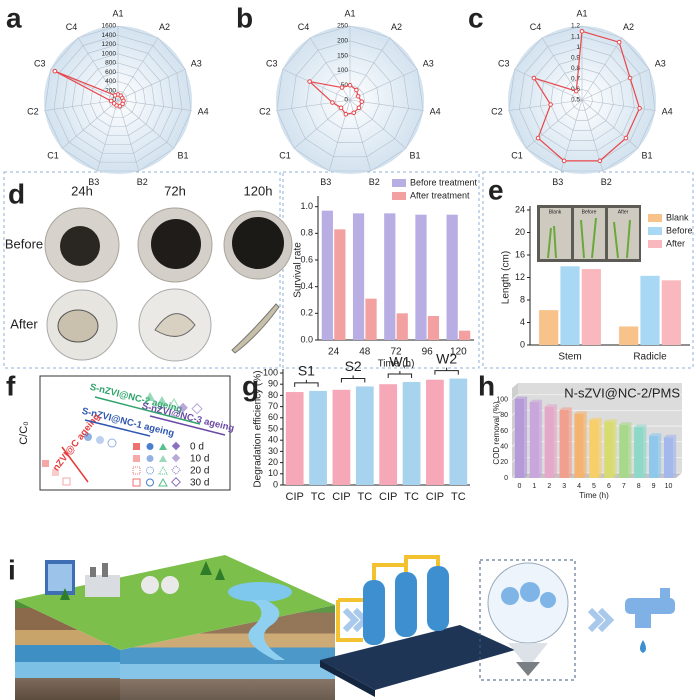 The height and width of the screenshot is (700, 696). I want to click on x-tick-label: 96, so click(428, 352).